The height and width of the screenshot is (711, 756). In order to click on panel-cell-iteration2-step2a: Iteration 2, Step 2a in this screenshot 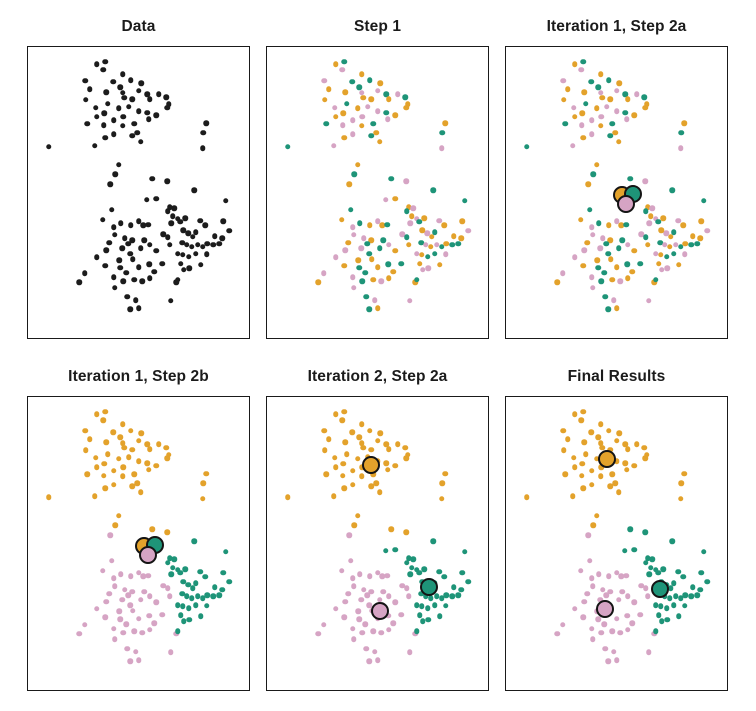, I will do `click(377, 524)`.